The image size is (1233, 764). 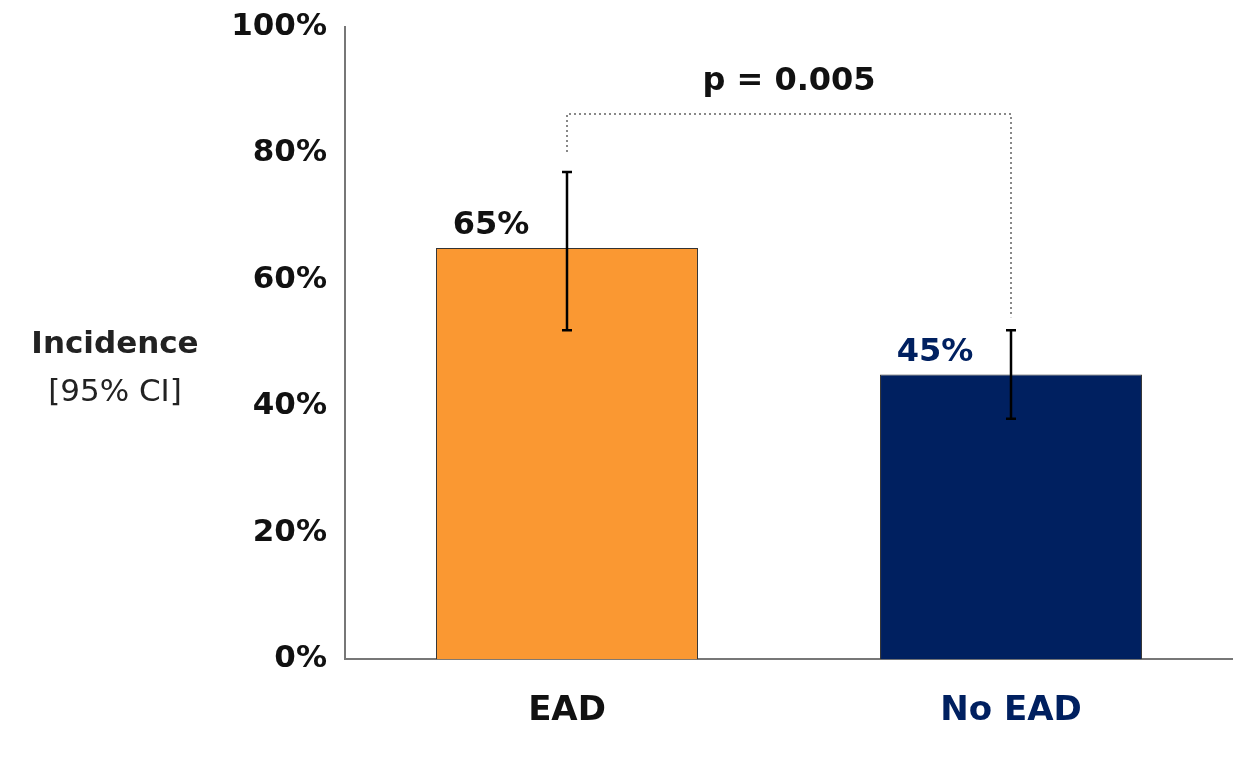 I want to click on y-tick-label: 0%, so click(x=300, y=656).